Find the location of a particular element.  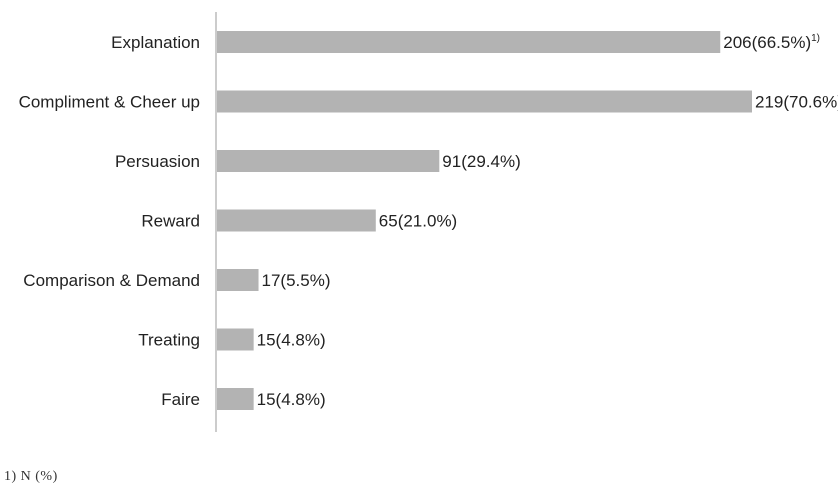

category-label: Explanation is located at coordinates (155, 42).